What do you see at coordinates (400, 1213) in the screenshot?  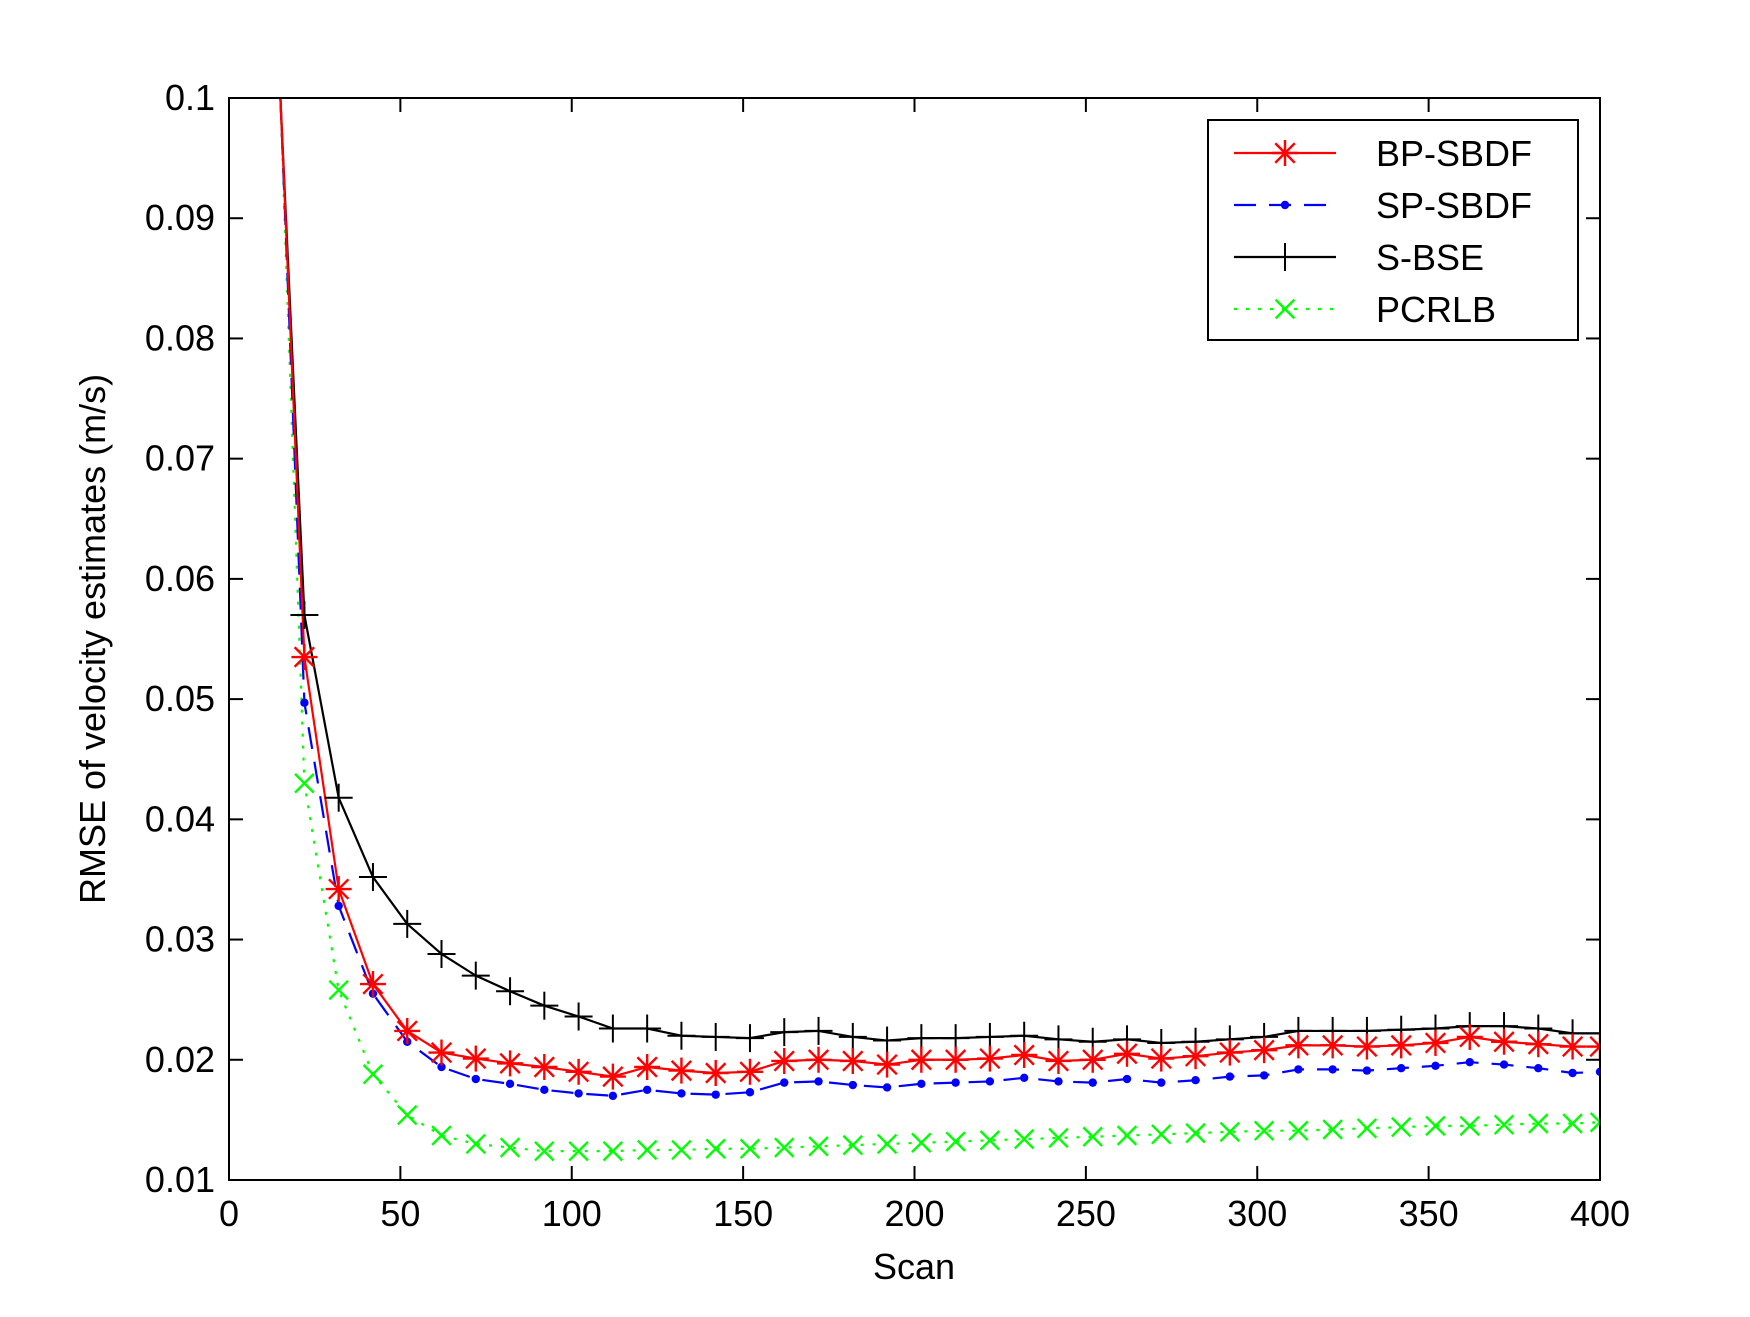 I see `x-tick-label: 50` at bounding box center [400, 1213].